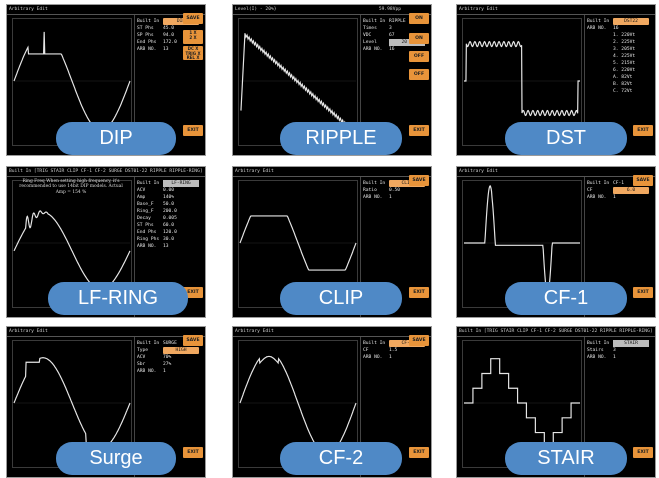 The image size is (659, 478). I want to click on parameter-name: CF, so click(590, 190).